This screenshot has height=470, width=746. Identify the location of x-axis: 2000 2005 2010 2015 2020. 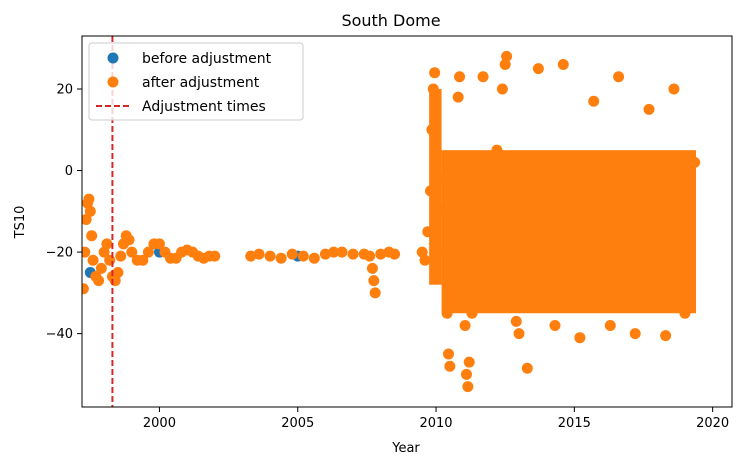
(436, 419).